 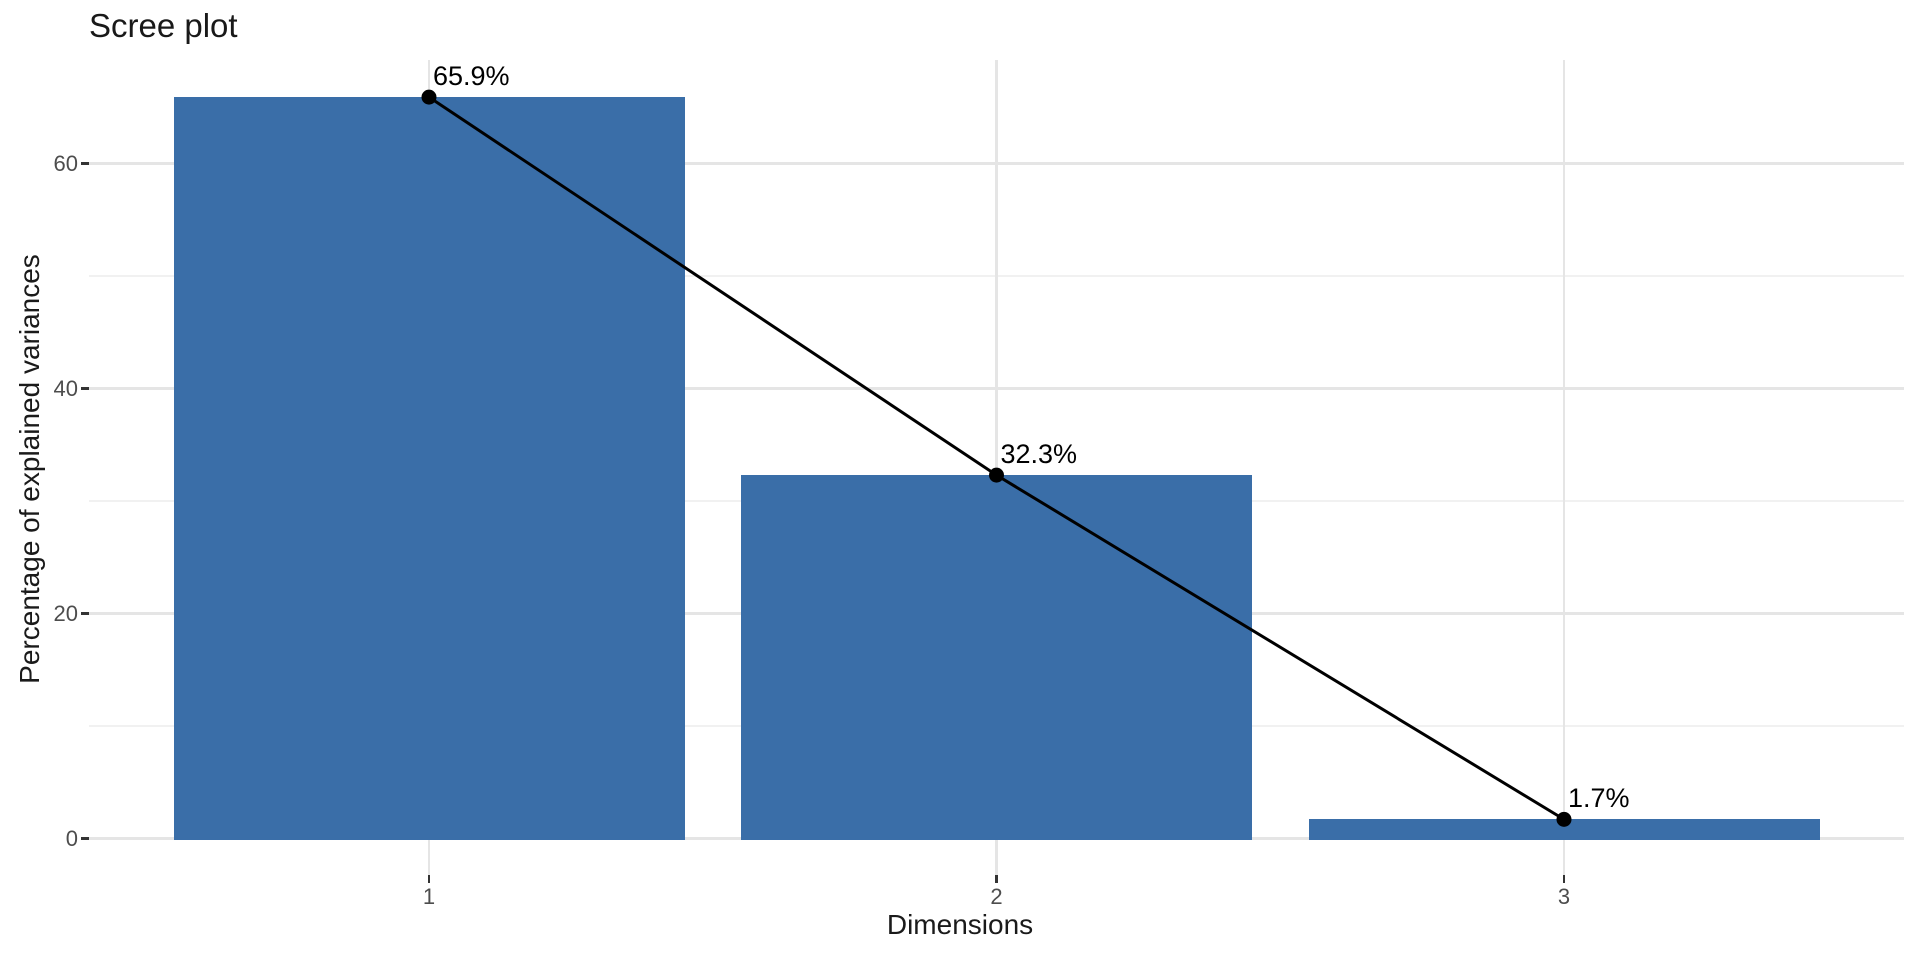 I want to click on y-axis-title: Percentage of explained variances, so click(x=29, y=469).